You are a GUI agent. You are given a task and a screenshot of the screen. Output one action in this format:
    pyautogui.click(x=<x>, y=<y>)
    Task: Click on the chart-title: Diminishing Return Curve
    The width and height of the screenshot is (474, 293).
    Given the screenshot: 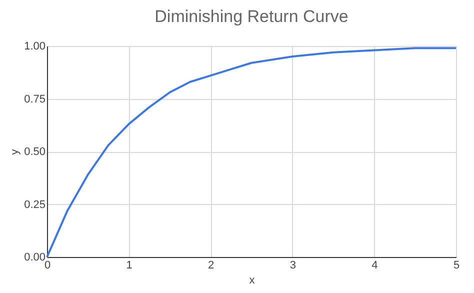 What is the action you would take?
    pyautogui.click(x=251, y=16)
    